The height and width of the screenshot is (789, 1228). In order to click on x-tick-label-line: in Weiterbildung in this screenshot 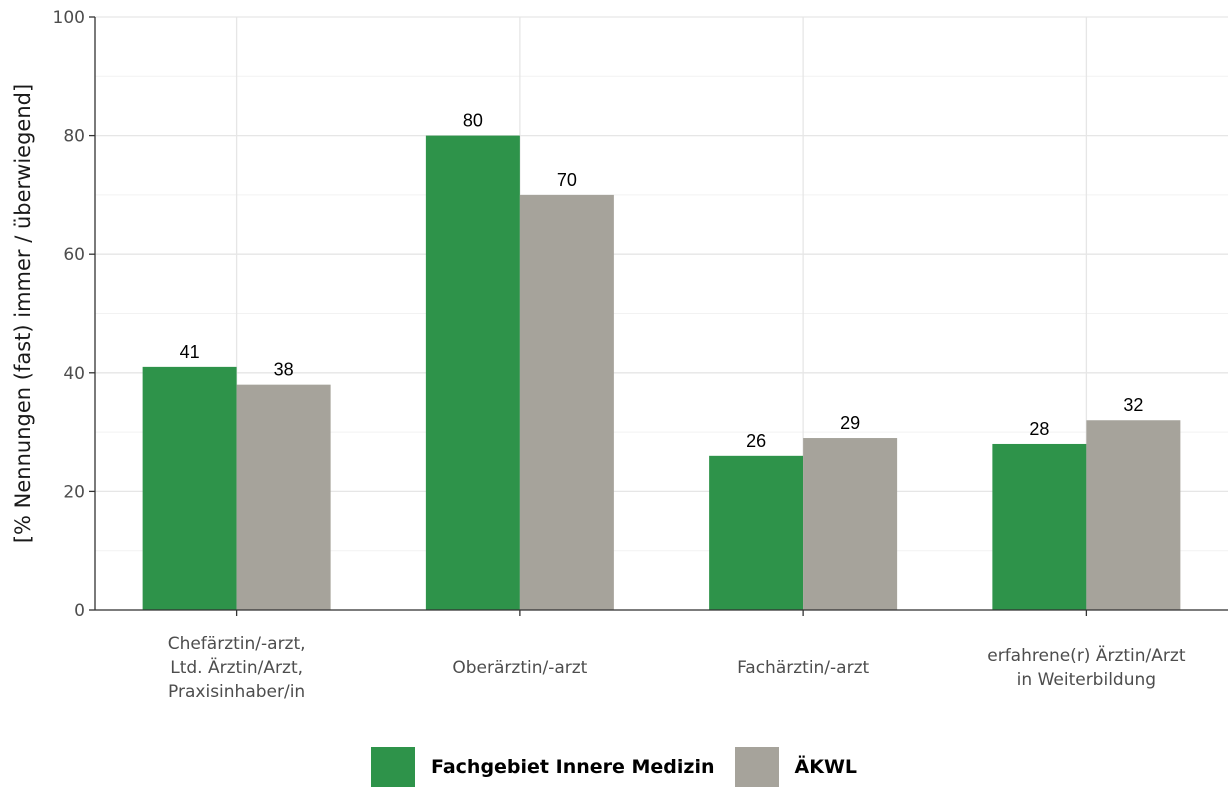, I will do `click(1086, 680)`.